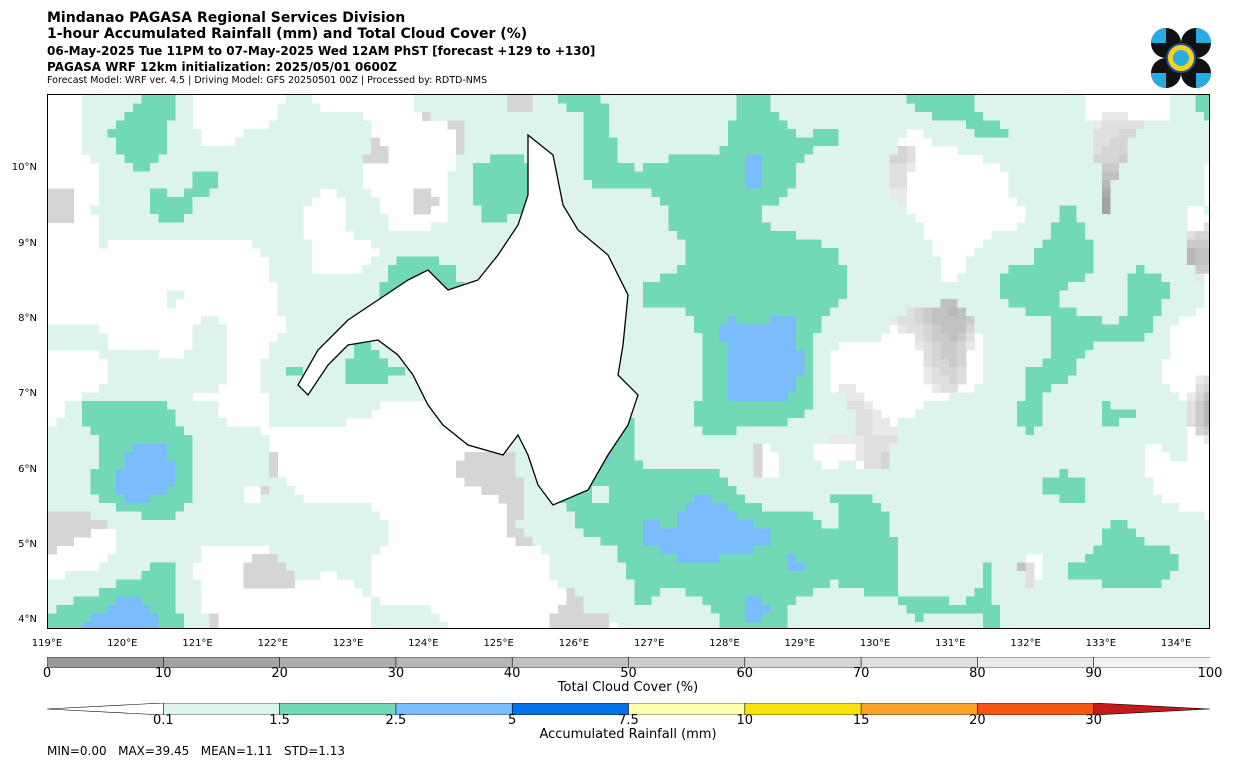 The height and width of the screenshot is (770, 1234). I want to click on lat-label: 5°N, so click(27, 545).